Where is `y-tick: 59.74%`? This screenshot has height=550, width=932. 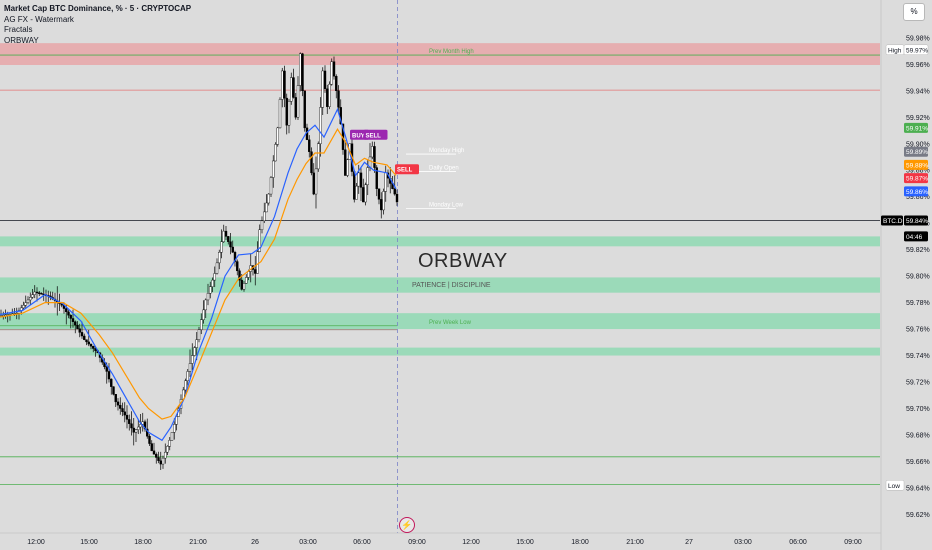 y-tick: 59.74% is located at coordinates (918, 356).